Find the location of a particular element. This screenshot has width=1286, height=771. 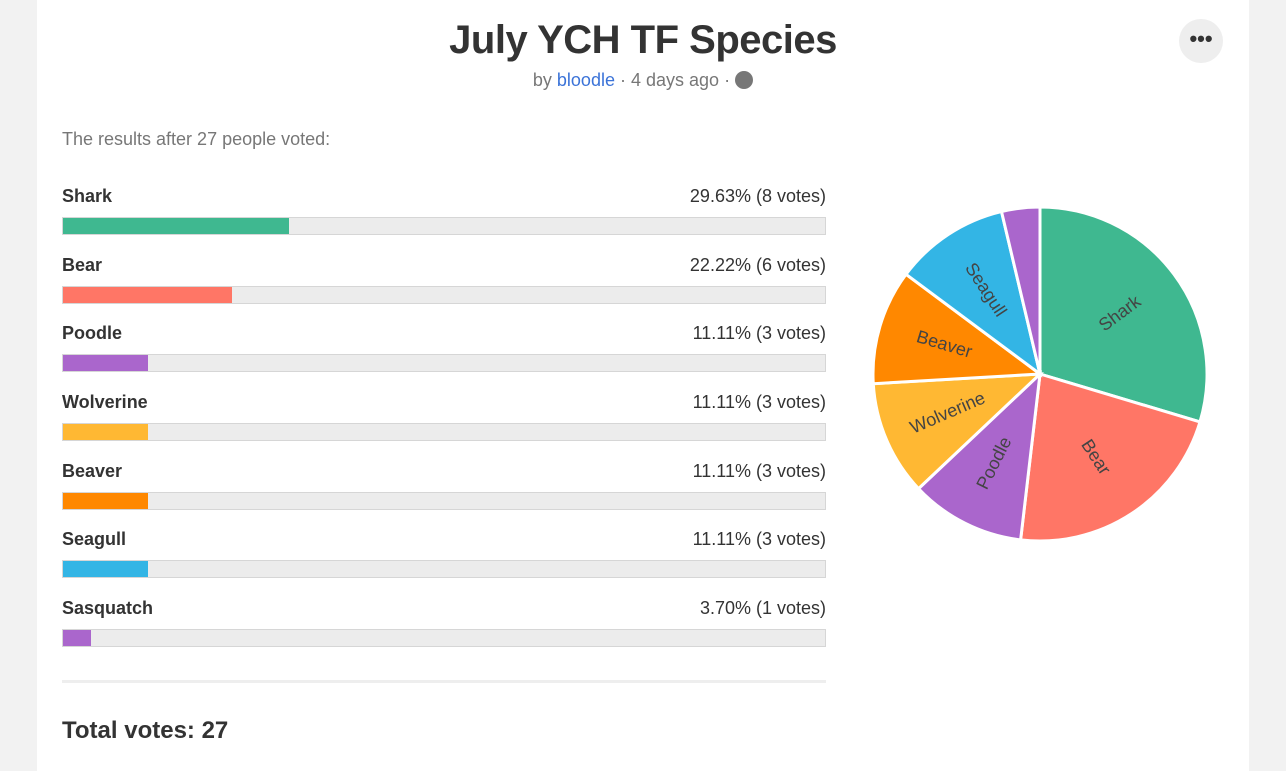

poll-title: July YCH TF Species is located at coordinates (643, 40).